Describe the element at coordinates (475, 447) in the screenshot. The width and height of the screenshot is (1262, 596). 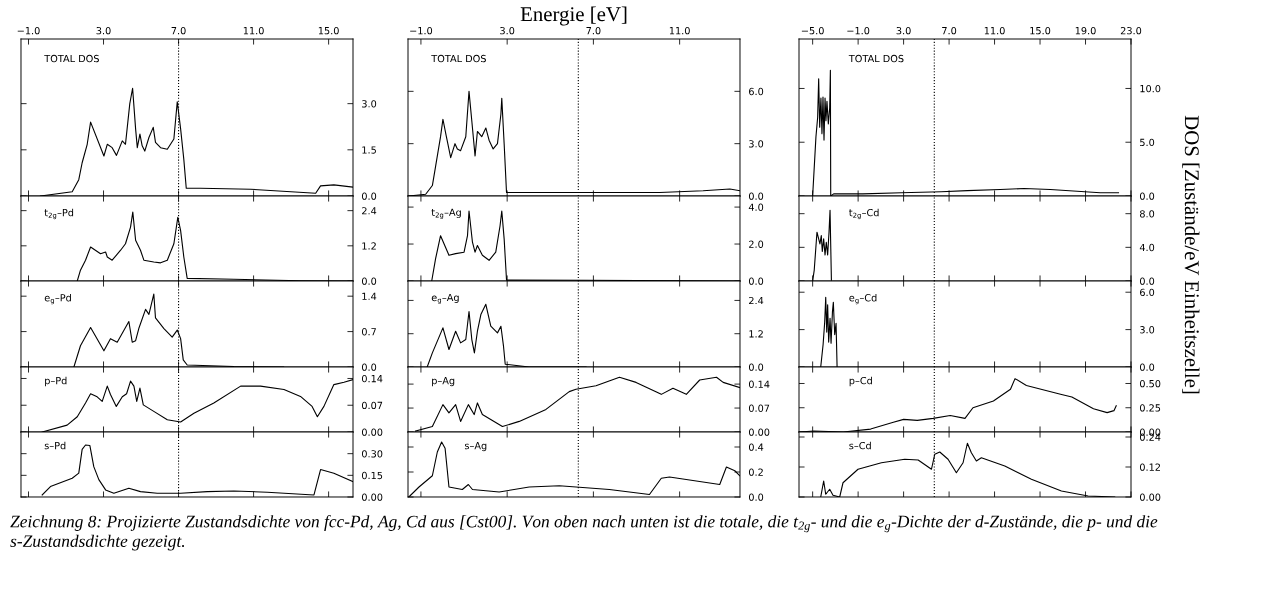
I see `text: s–Ag` at that location.